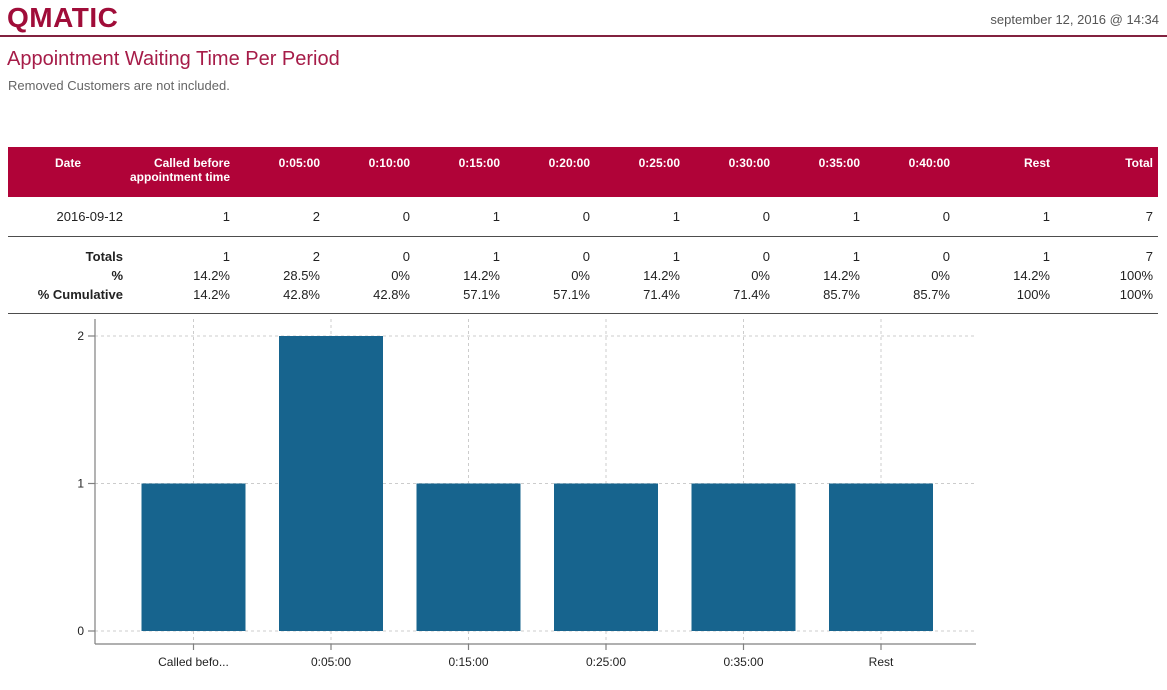 The height and width of the screenshot is (690, 1167). I want to click on header-divider, so click(583, 36).